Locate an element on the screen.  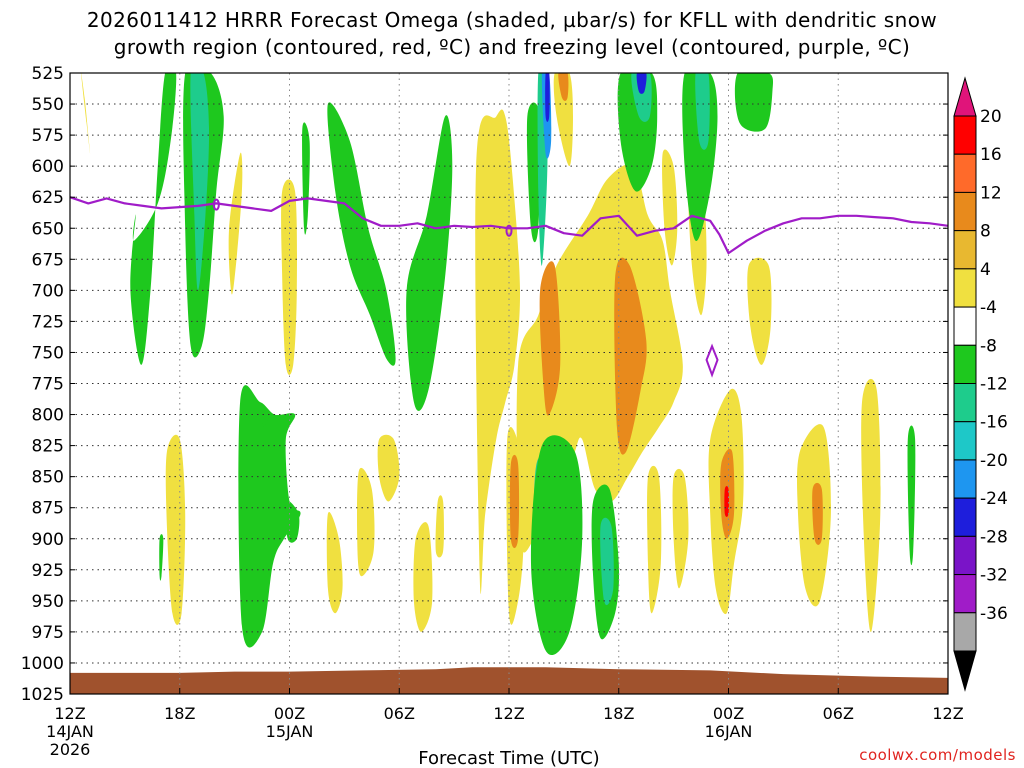
y-tick-label: 950 is located at coordinates (48, 602).